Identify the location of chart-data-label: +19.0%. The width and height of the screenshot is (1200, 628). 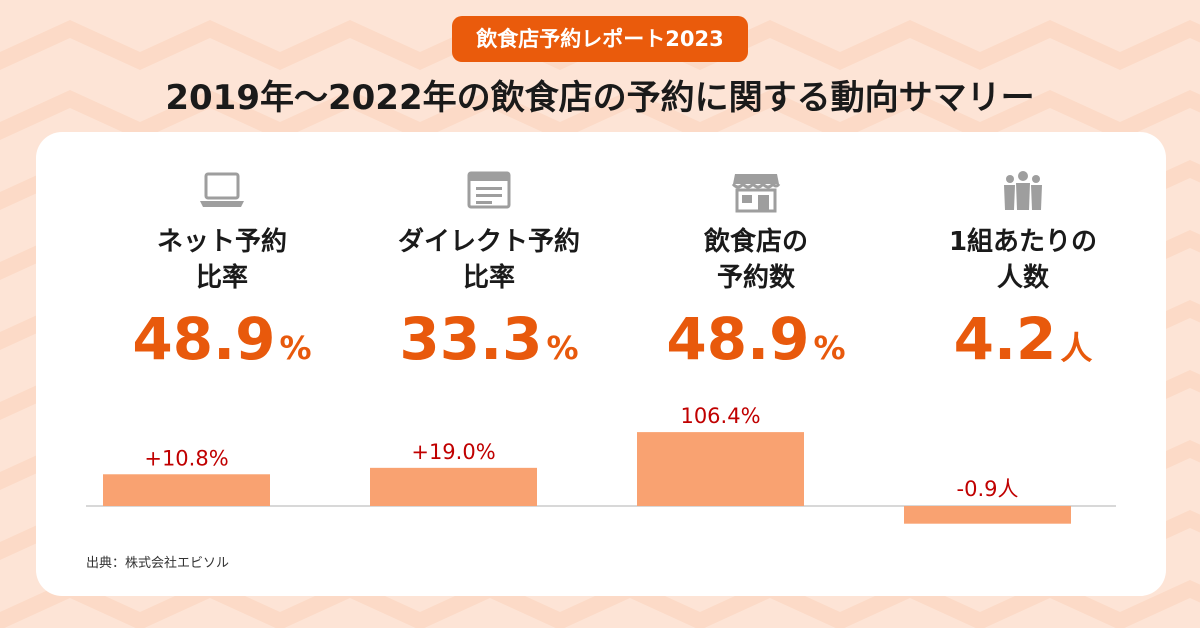
(453, 452).